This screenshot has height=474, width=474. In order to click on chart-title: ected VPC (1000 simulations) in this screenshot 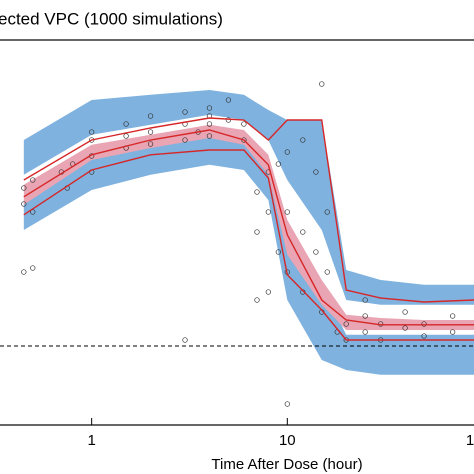, I will do `click(111, 18)`.